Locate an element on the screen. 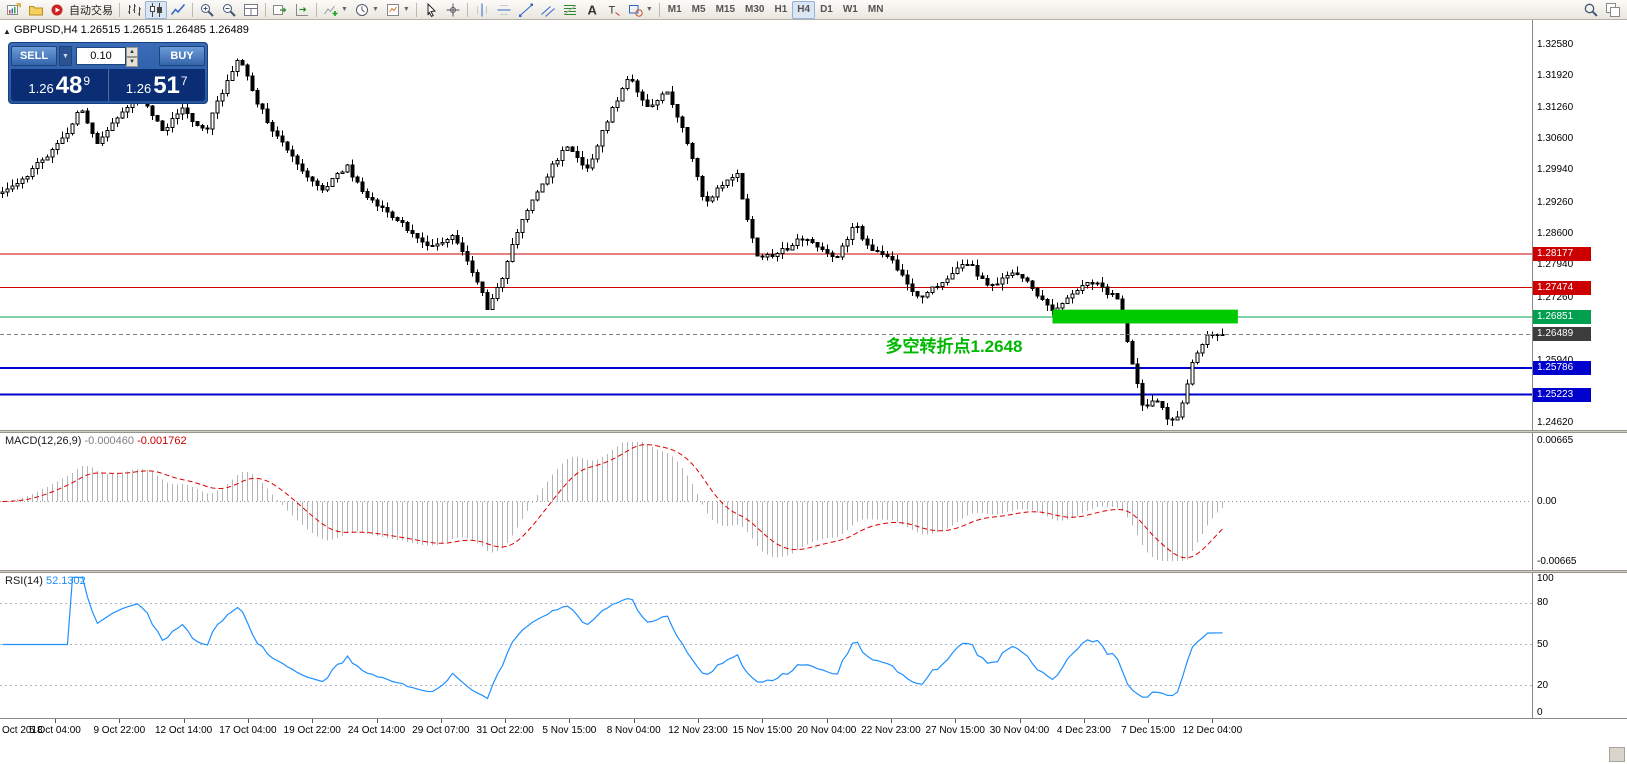 Image resolution: width=1627 pixels, height=764 pixels. trendline-button is located at coordinates (526, 10).